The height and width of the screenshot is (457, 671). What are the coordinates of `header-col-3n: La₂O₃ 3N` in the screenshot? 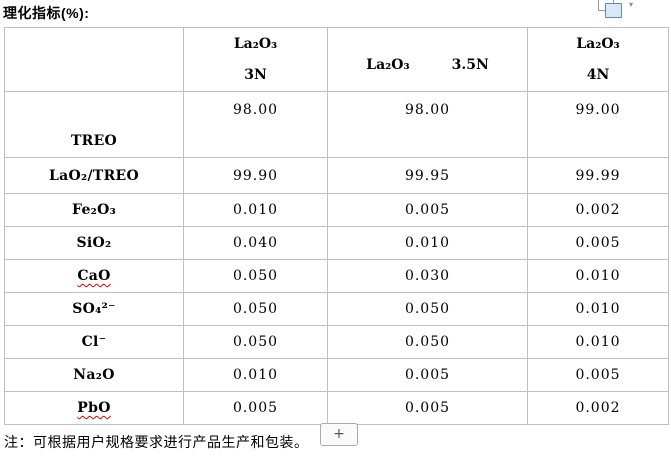 It's located at (255, 59).